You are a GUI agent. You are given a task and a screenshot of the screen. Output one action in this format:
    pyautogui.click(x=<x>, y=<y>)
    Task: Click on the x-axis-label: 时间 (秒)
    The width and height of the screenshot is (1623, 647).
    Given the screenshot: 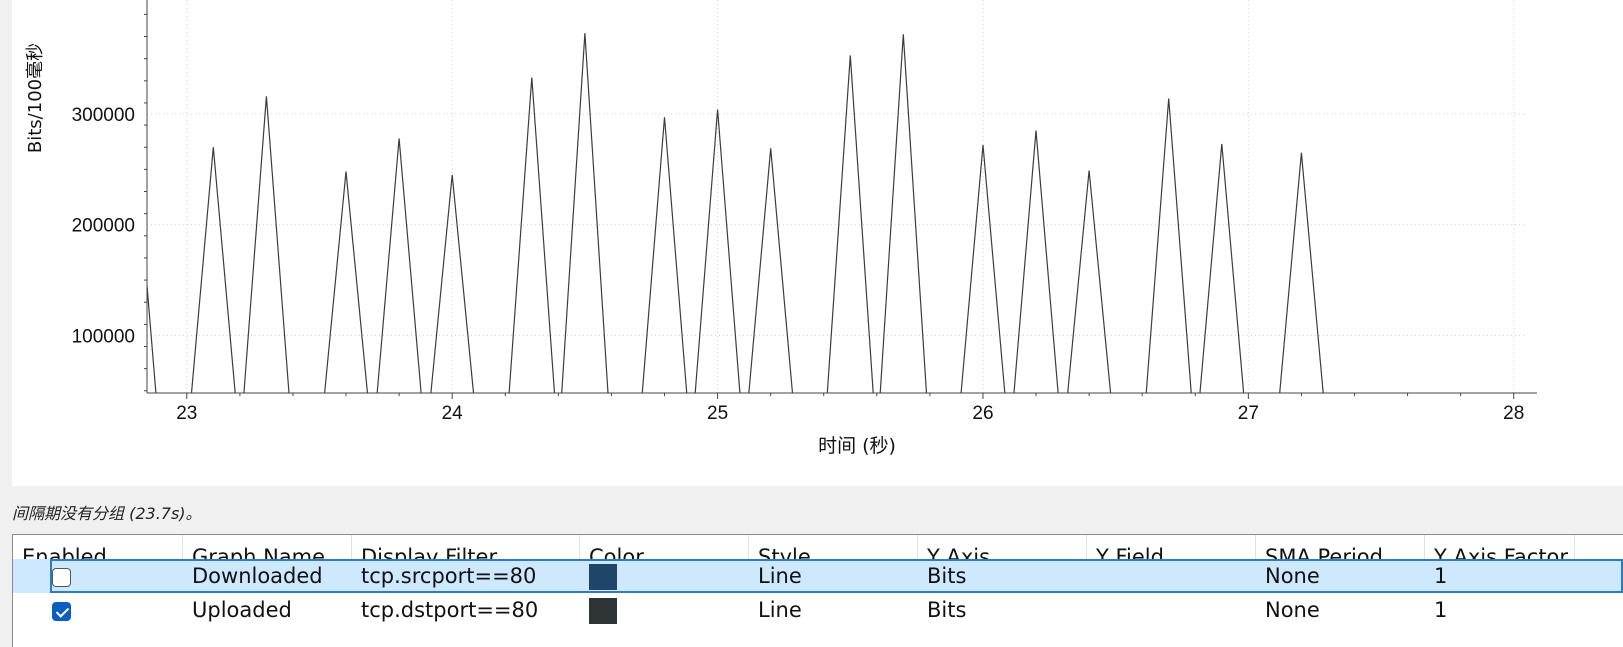 What is the action you would take?
    pyautogui.click(x=857, y=446)
    